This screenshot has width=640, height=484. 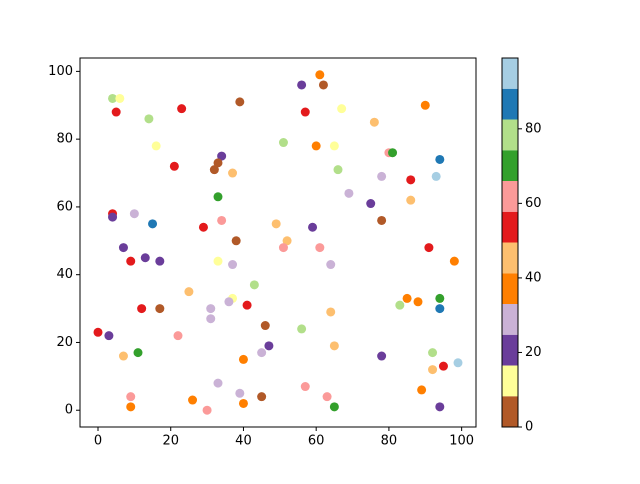 What do you see at coordinates (389, 441) in the screenshot?
I see `x-tick-label: 80` at bounding box center [389, 441].